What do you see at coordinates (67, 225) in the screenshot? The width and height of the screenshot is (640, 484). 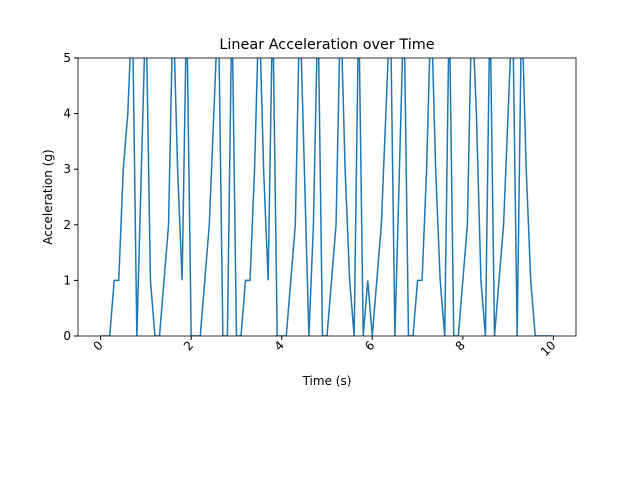 I see `y-tick-label: 2` at bounding box center [67, 225].